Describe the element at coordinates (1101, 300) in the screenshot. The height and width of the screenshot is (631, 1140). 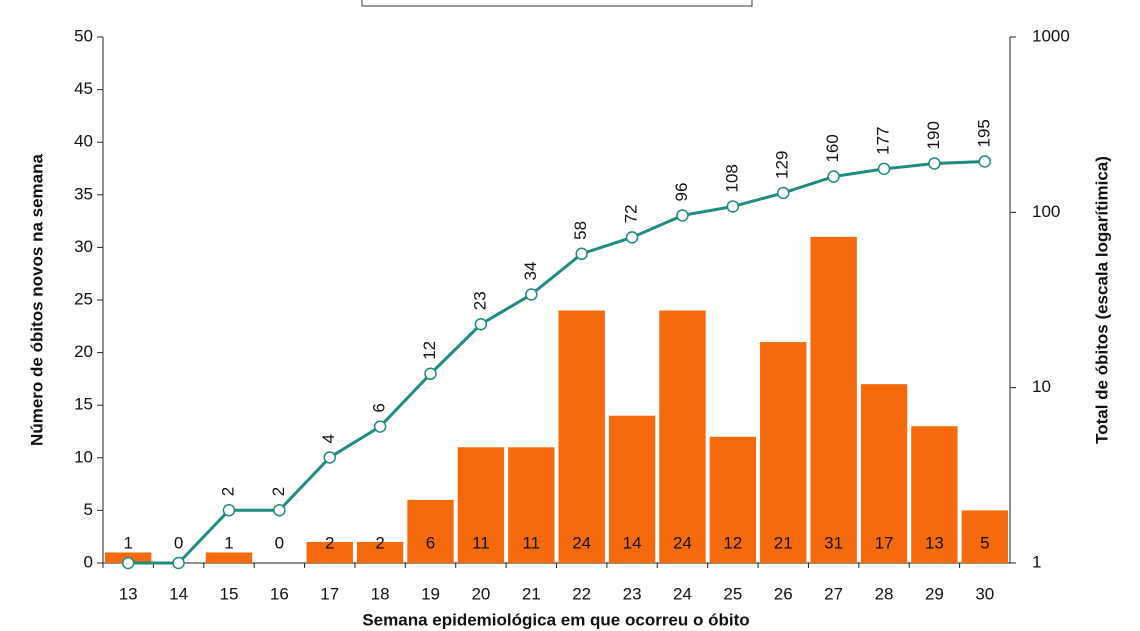
I see `y2-axis-title: Total de óbitos (escala logarítimica)` at that location.